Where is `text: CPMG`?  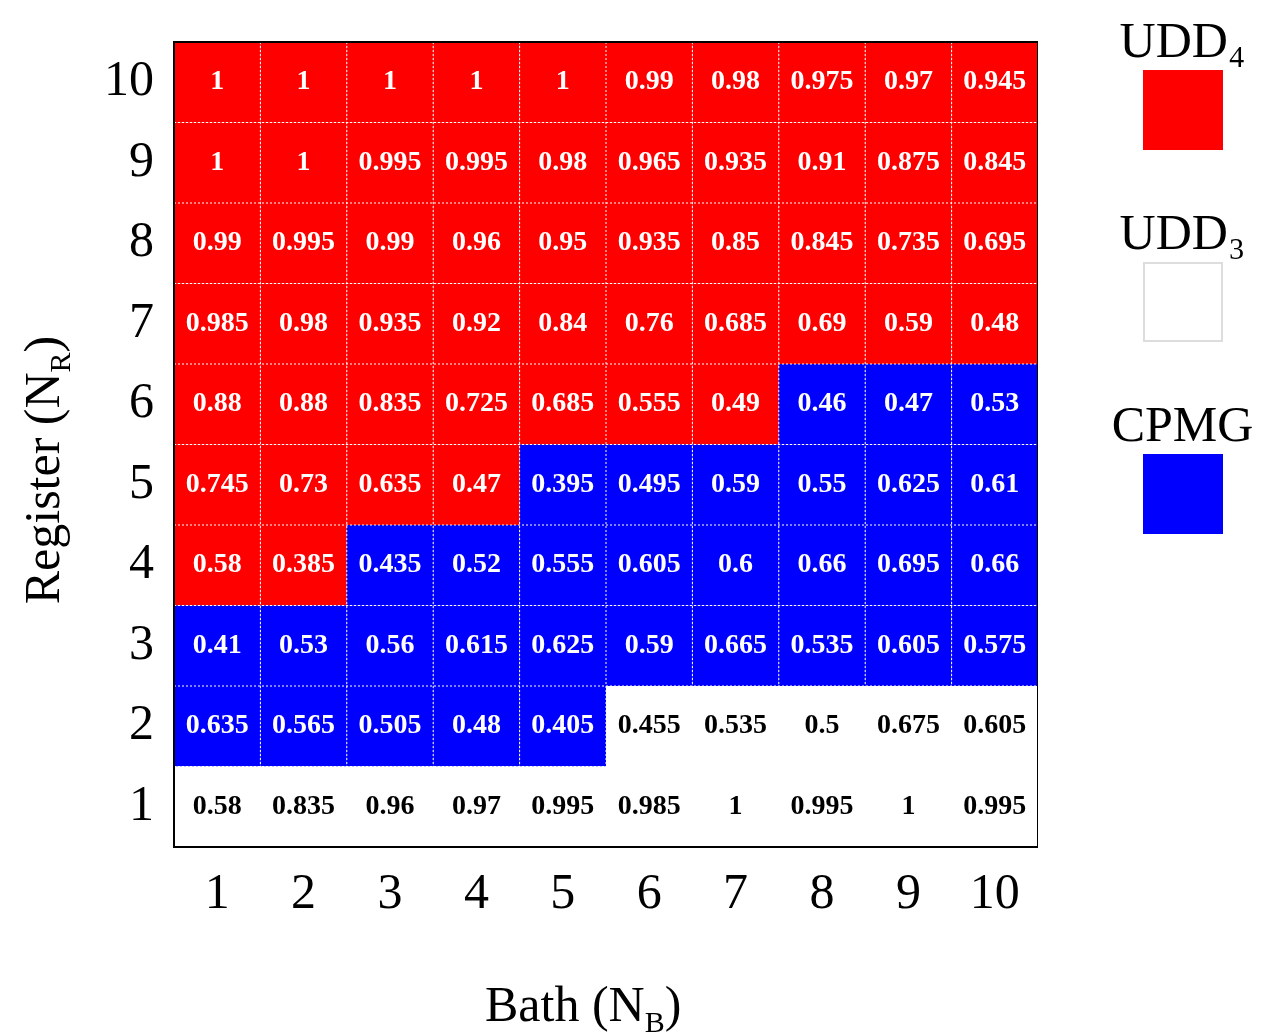
text: CPMG is located at coordinates (1182, 424).